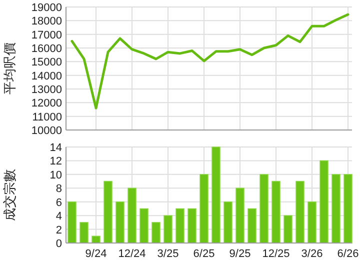 The height and width of the screenshot is (270, 360). I want to click on y-tick-label: 0, so click(59, 244).